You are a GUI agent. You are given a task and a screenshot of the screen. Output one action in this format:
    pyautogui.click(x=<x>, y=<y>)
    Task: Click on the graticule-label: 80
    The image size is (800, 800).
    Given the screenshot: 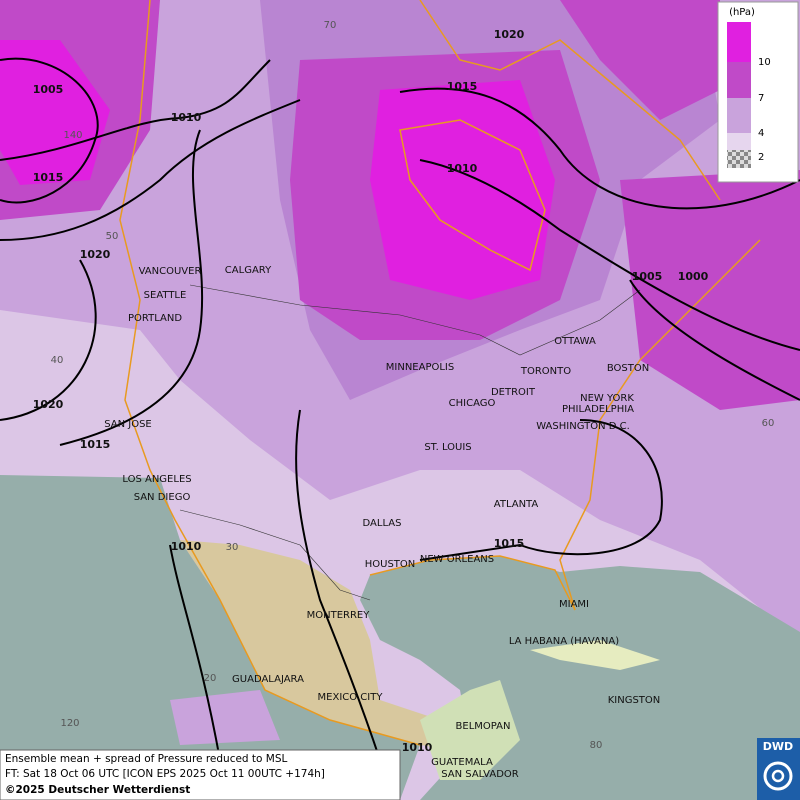 What is the action you would take?
    pyautogui.click(x=596, y=745)
    